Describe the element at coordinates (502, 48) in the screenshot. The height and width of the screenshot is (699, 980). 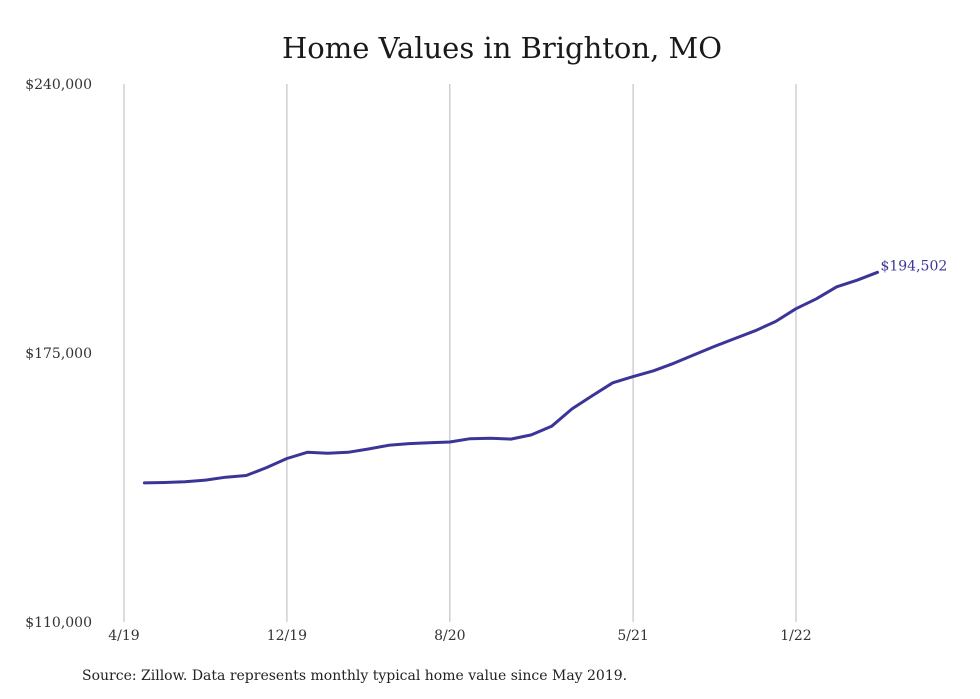
I see `chart-title: Home Values in Brighton, MO` at that location.